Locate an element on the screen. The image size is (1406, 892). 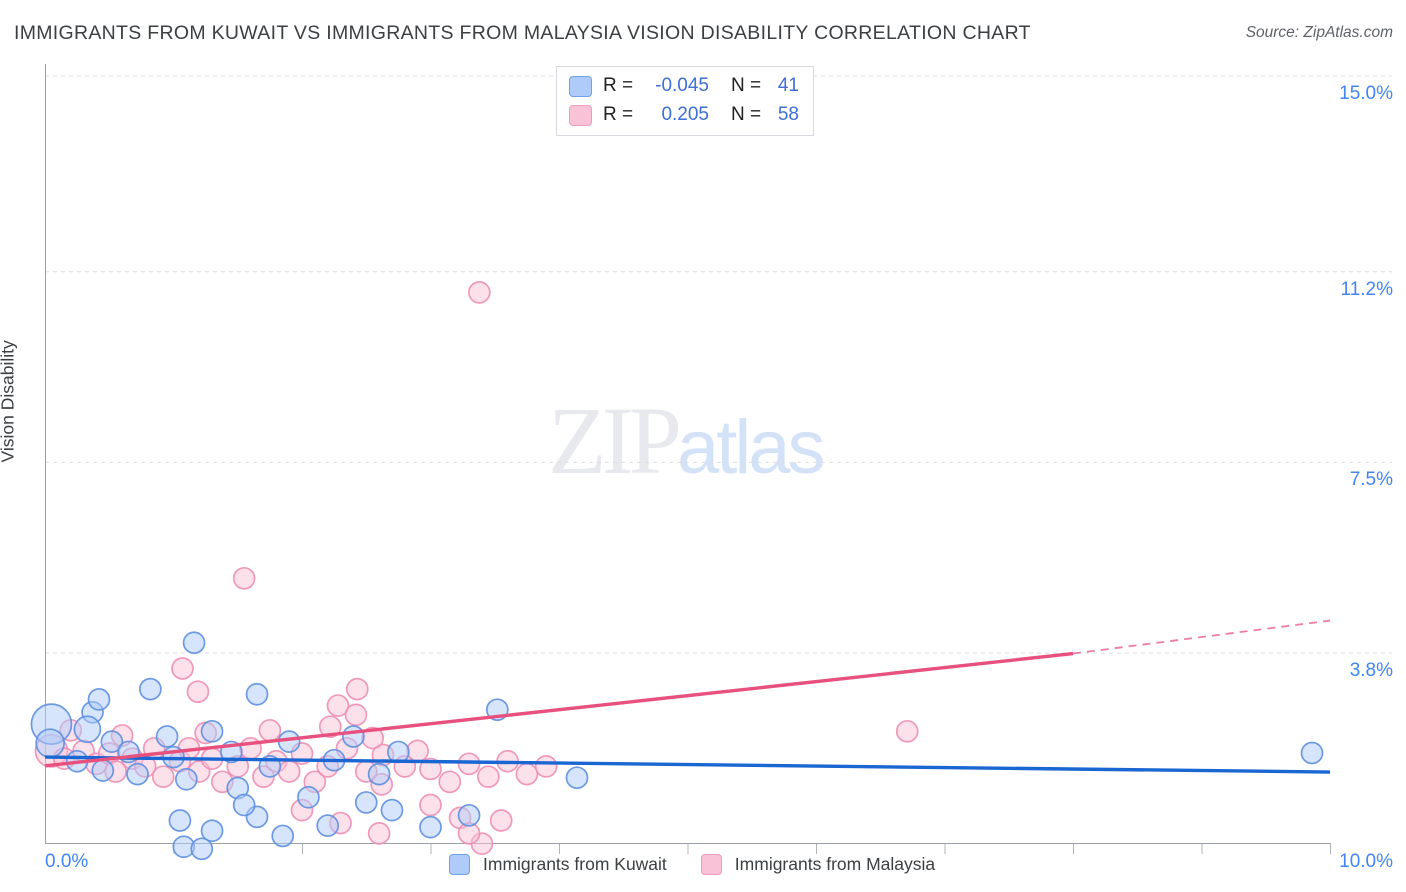
legend-item-malaysia: Immigrants from Malaysia is located at coordinates (818, 864).